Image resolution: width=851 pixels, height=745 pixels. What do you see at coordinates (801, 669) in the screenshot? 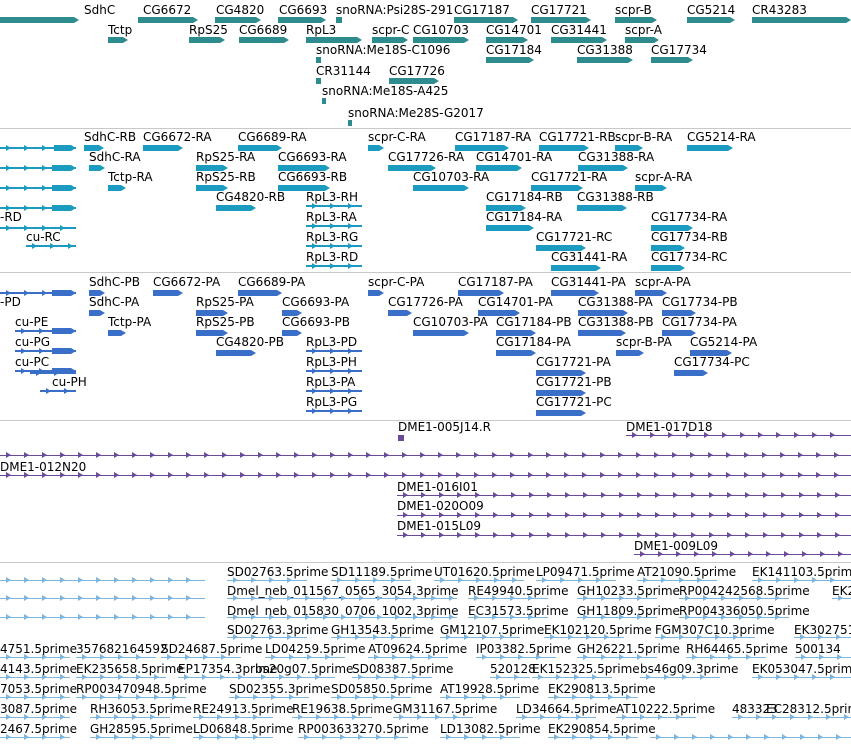
I see `feature-label: EK053047.5prime` at bounding box center [801, 669].